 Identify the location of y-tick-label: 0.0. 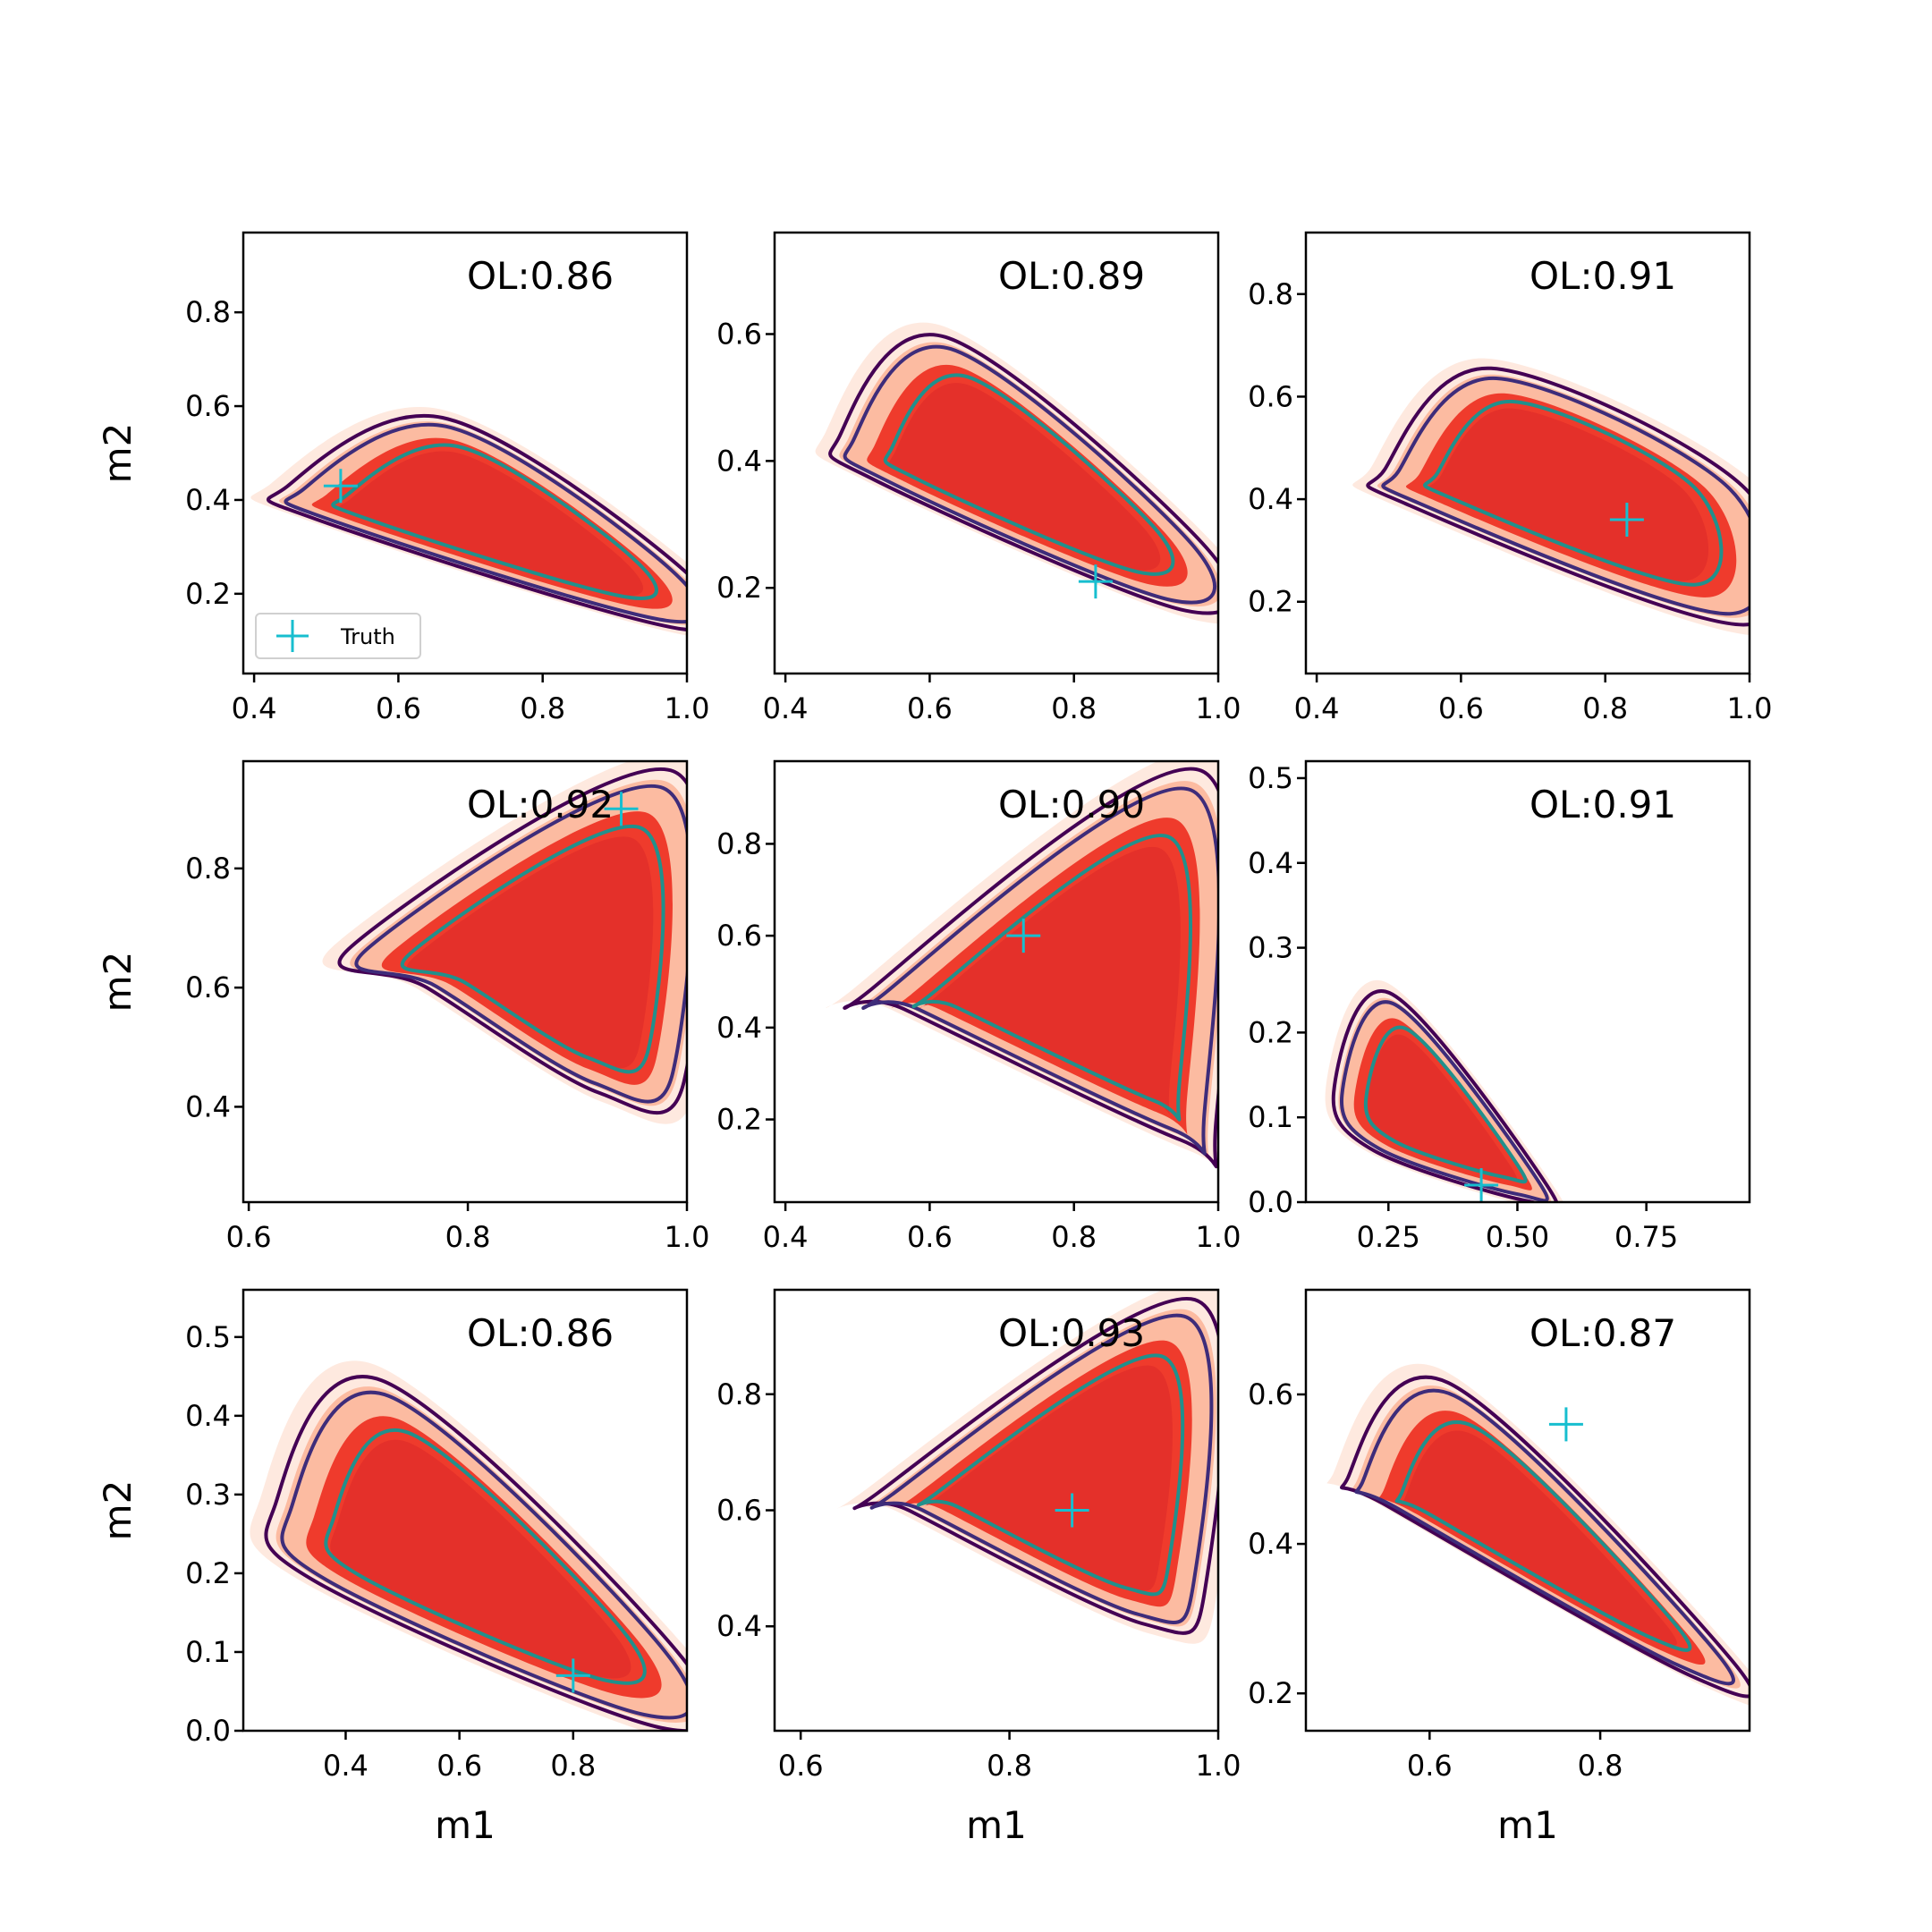
(208, 1731).